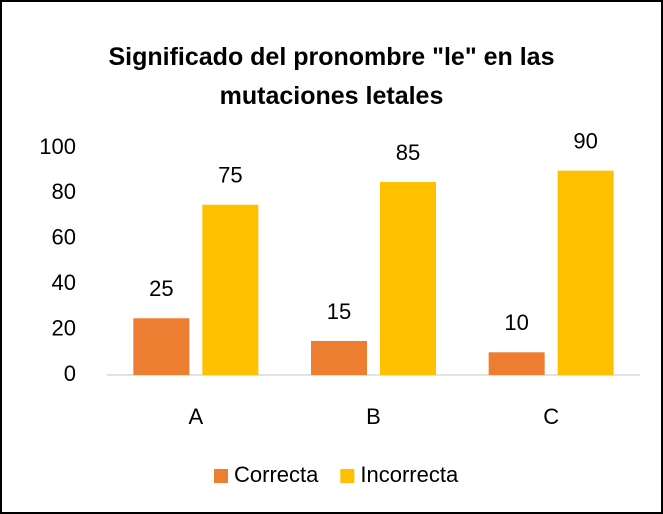 Image resolution: width=663 pixels, height=514 pixels. What do you see at coordinates (516, 322) in the screenshot?
I see `data-label: 10` at bounding box center [516, 322].